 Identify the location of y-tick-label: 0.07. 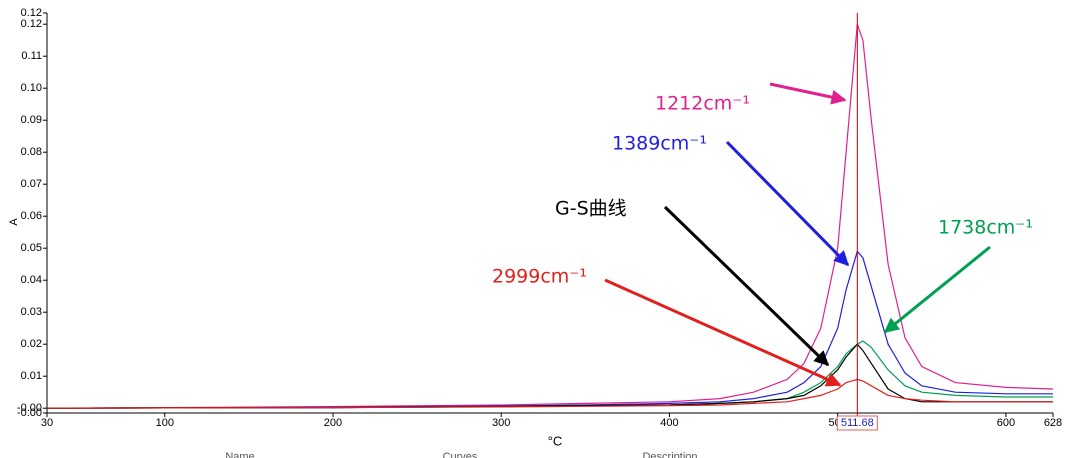
(31, 184).